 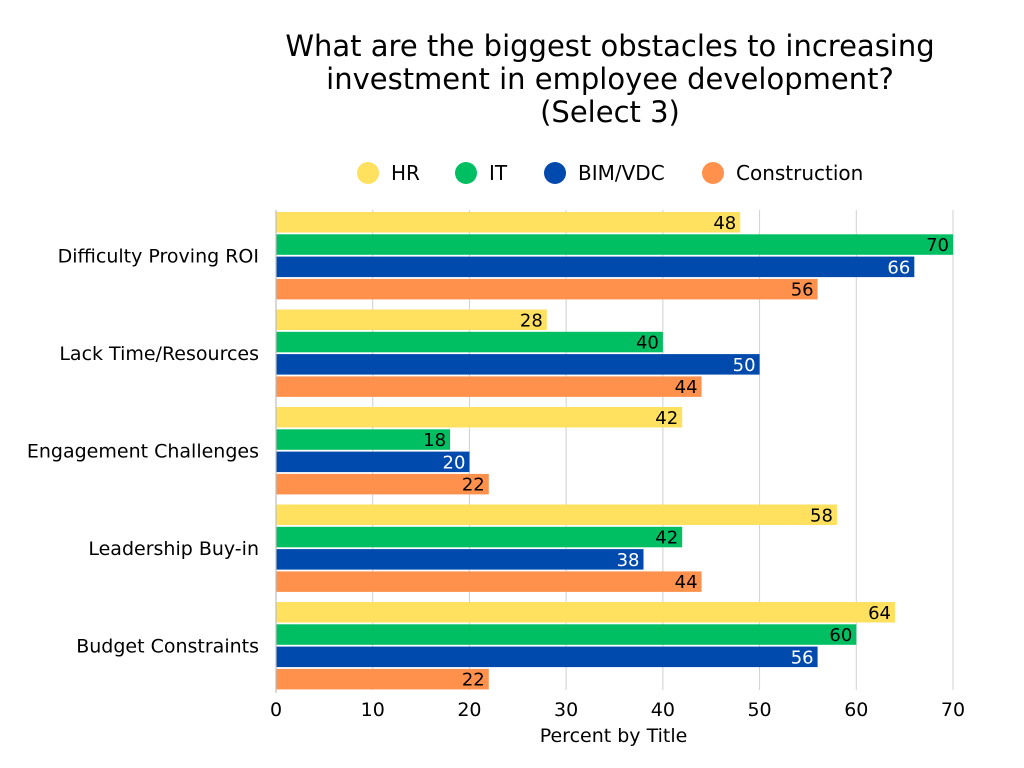 I want to click on legend: HR IT BIM/VDC Construction, so click(x=512, y=173).